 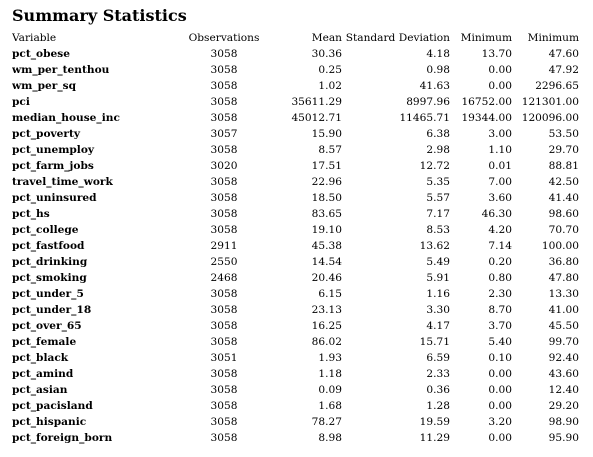 What do you see at coordinates (66, 118) in the screenshot?
I see `cell-variable: median_house_inc` at bounding box center [66, 118].